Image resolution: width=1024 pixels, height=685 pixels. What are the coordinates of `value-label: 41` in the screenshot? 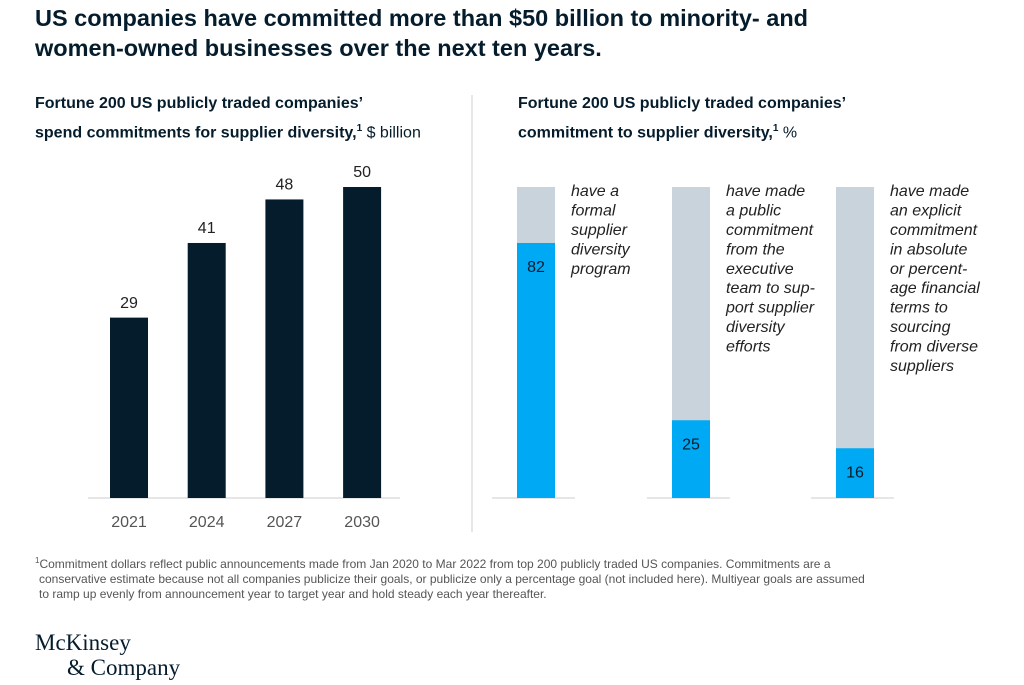 It's located at (207, 228).